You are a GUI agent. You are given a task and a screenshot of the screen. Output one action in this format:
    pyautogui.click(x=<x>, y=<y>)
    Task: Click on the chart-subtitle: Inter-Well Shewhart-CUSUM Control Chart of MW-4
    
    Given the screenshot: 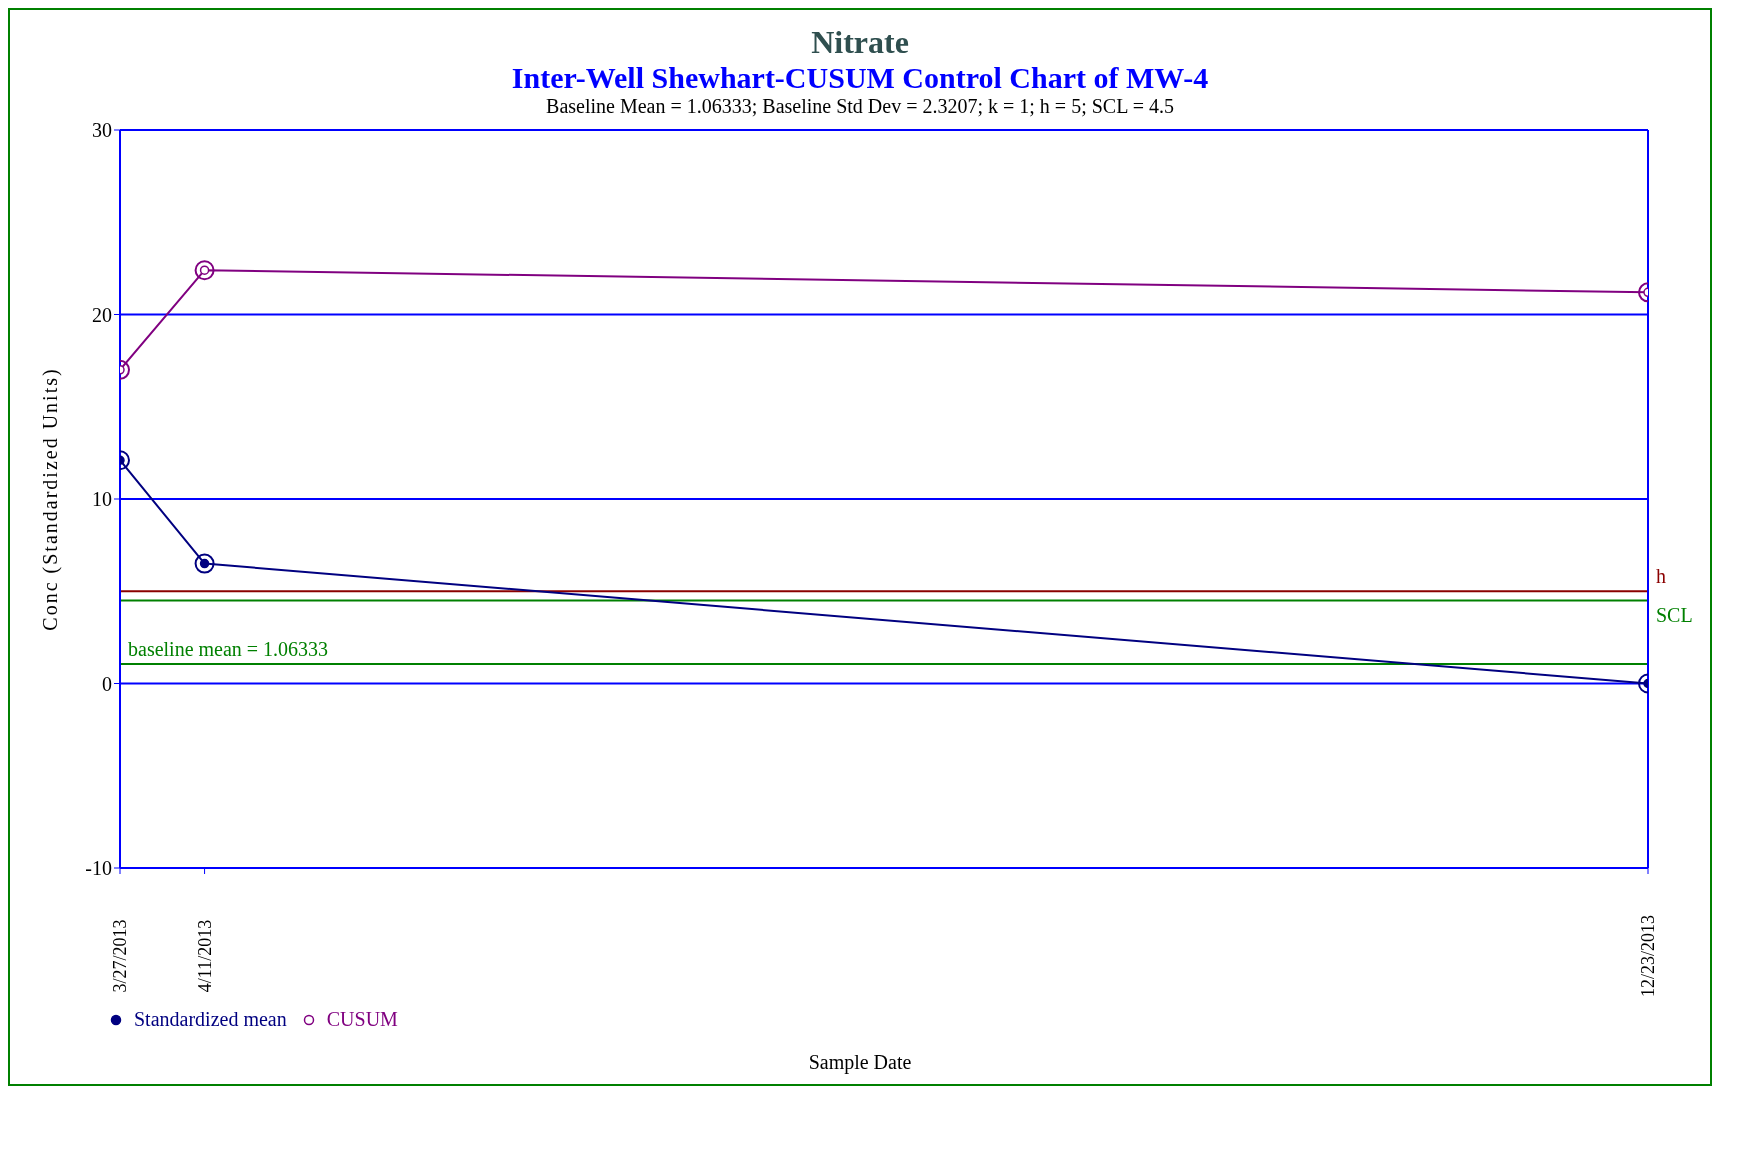 What is the action you would take?
    pyautogui.click(x=860, y=78)
    